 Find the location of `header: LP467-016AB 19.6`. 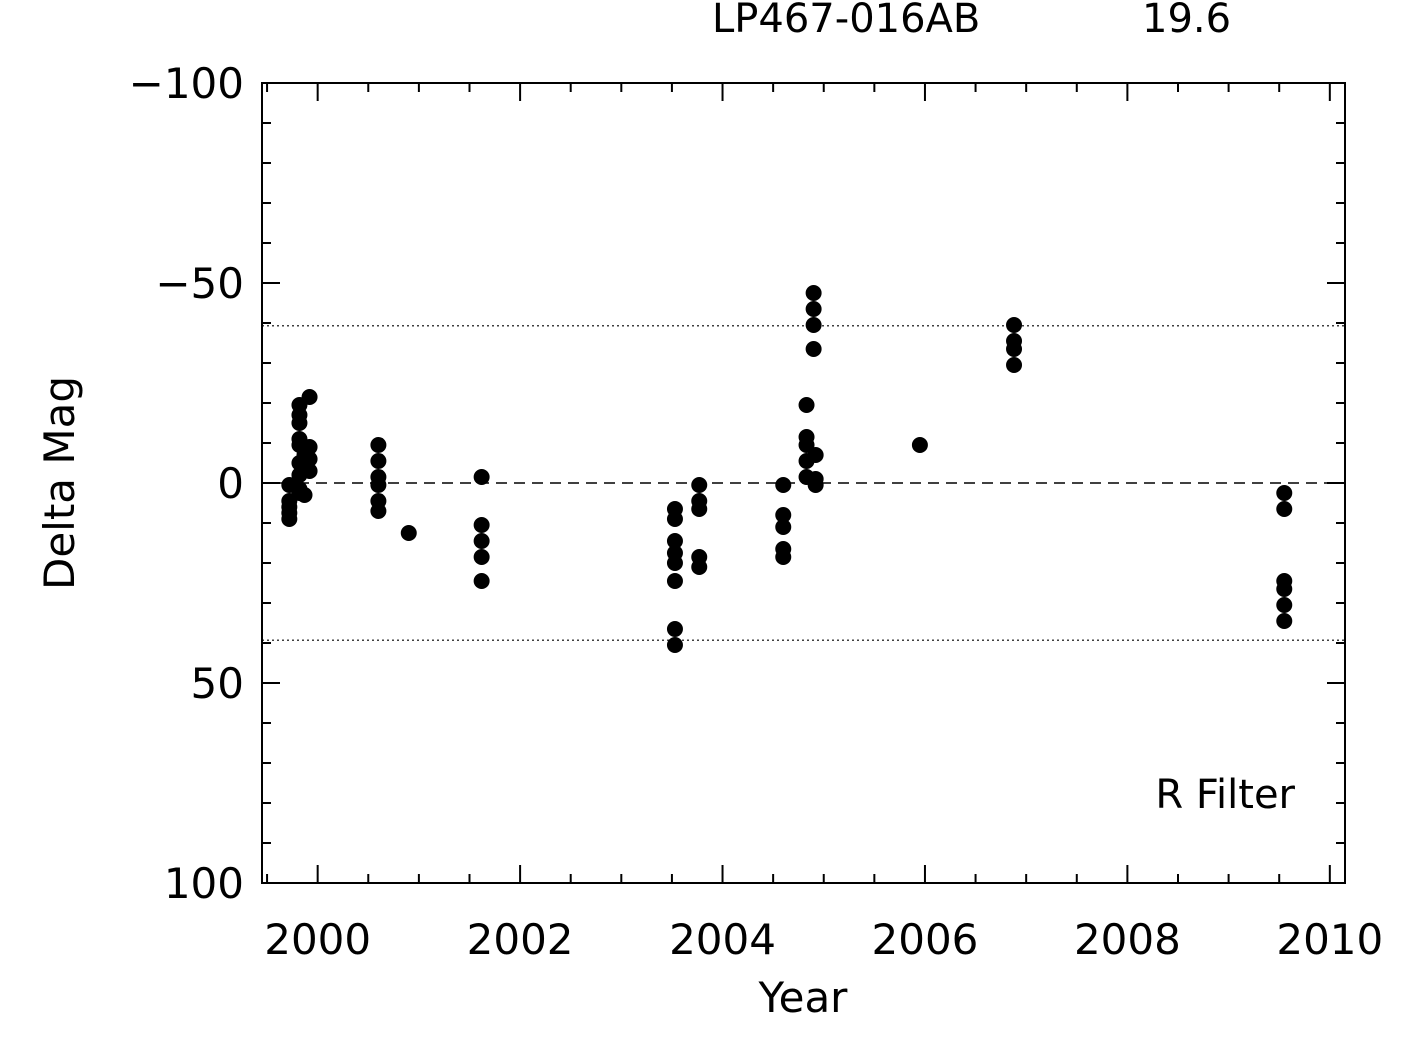

header: LP467-016AB 19.6 is located at coordinates (971, 21).